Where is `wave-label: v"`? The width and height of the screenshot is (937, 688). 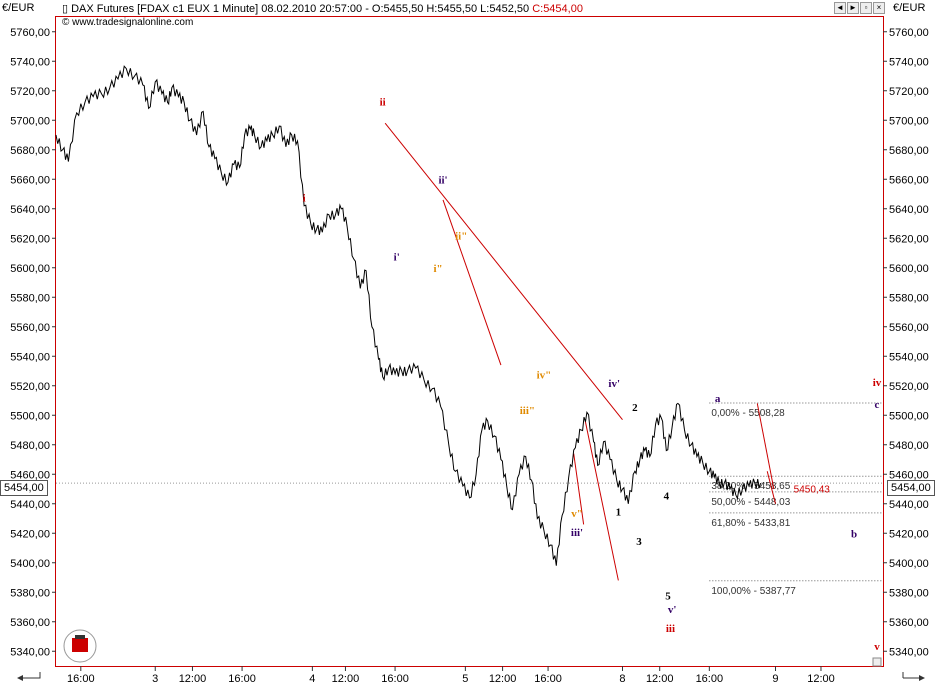 wave-label: v" is located at coordinates (577, 514).